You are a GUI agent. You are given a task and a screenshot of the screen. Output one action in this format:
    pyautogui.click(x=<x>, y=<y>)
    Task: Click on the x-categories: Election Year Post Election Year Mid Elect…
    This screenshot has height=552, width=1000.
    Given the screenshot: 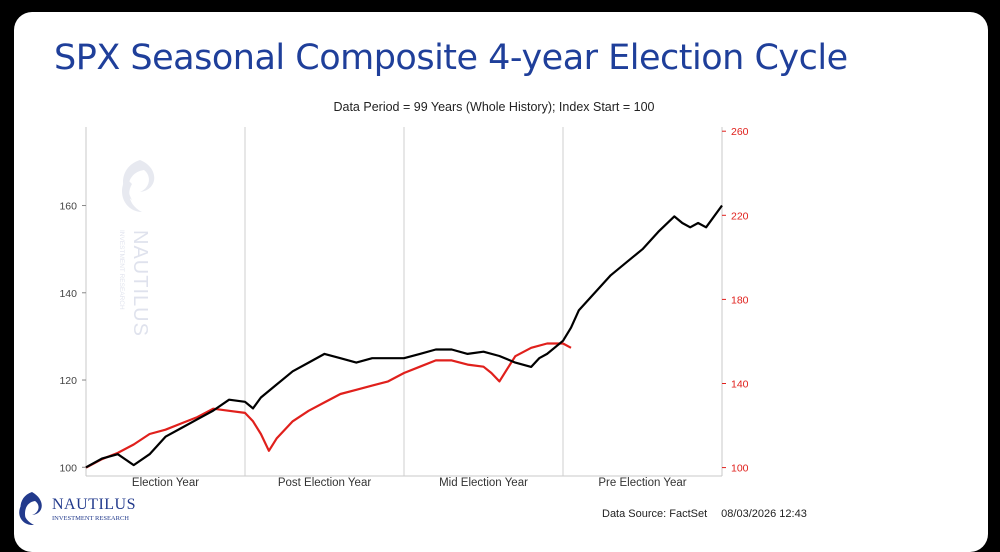 What is the action you would take?
    pyautogui.click(x=409, y=483)
    